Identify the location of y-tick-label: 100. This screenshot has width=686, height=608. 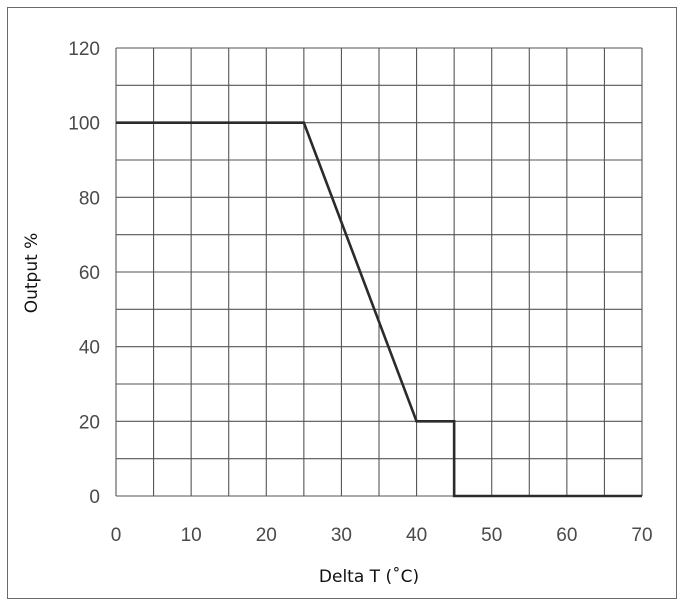
(84, 124).